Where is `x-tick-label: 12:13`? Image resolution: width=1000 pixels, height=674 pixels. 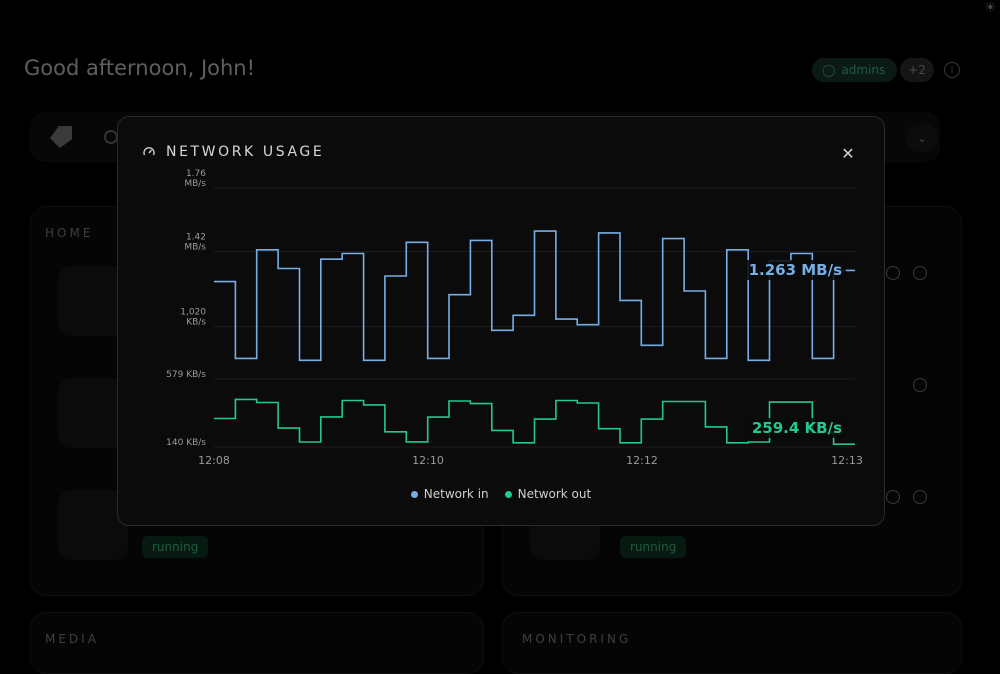 x-tick-label: 12:13 is located at coordinates (847, 460).